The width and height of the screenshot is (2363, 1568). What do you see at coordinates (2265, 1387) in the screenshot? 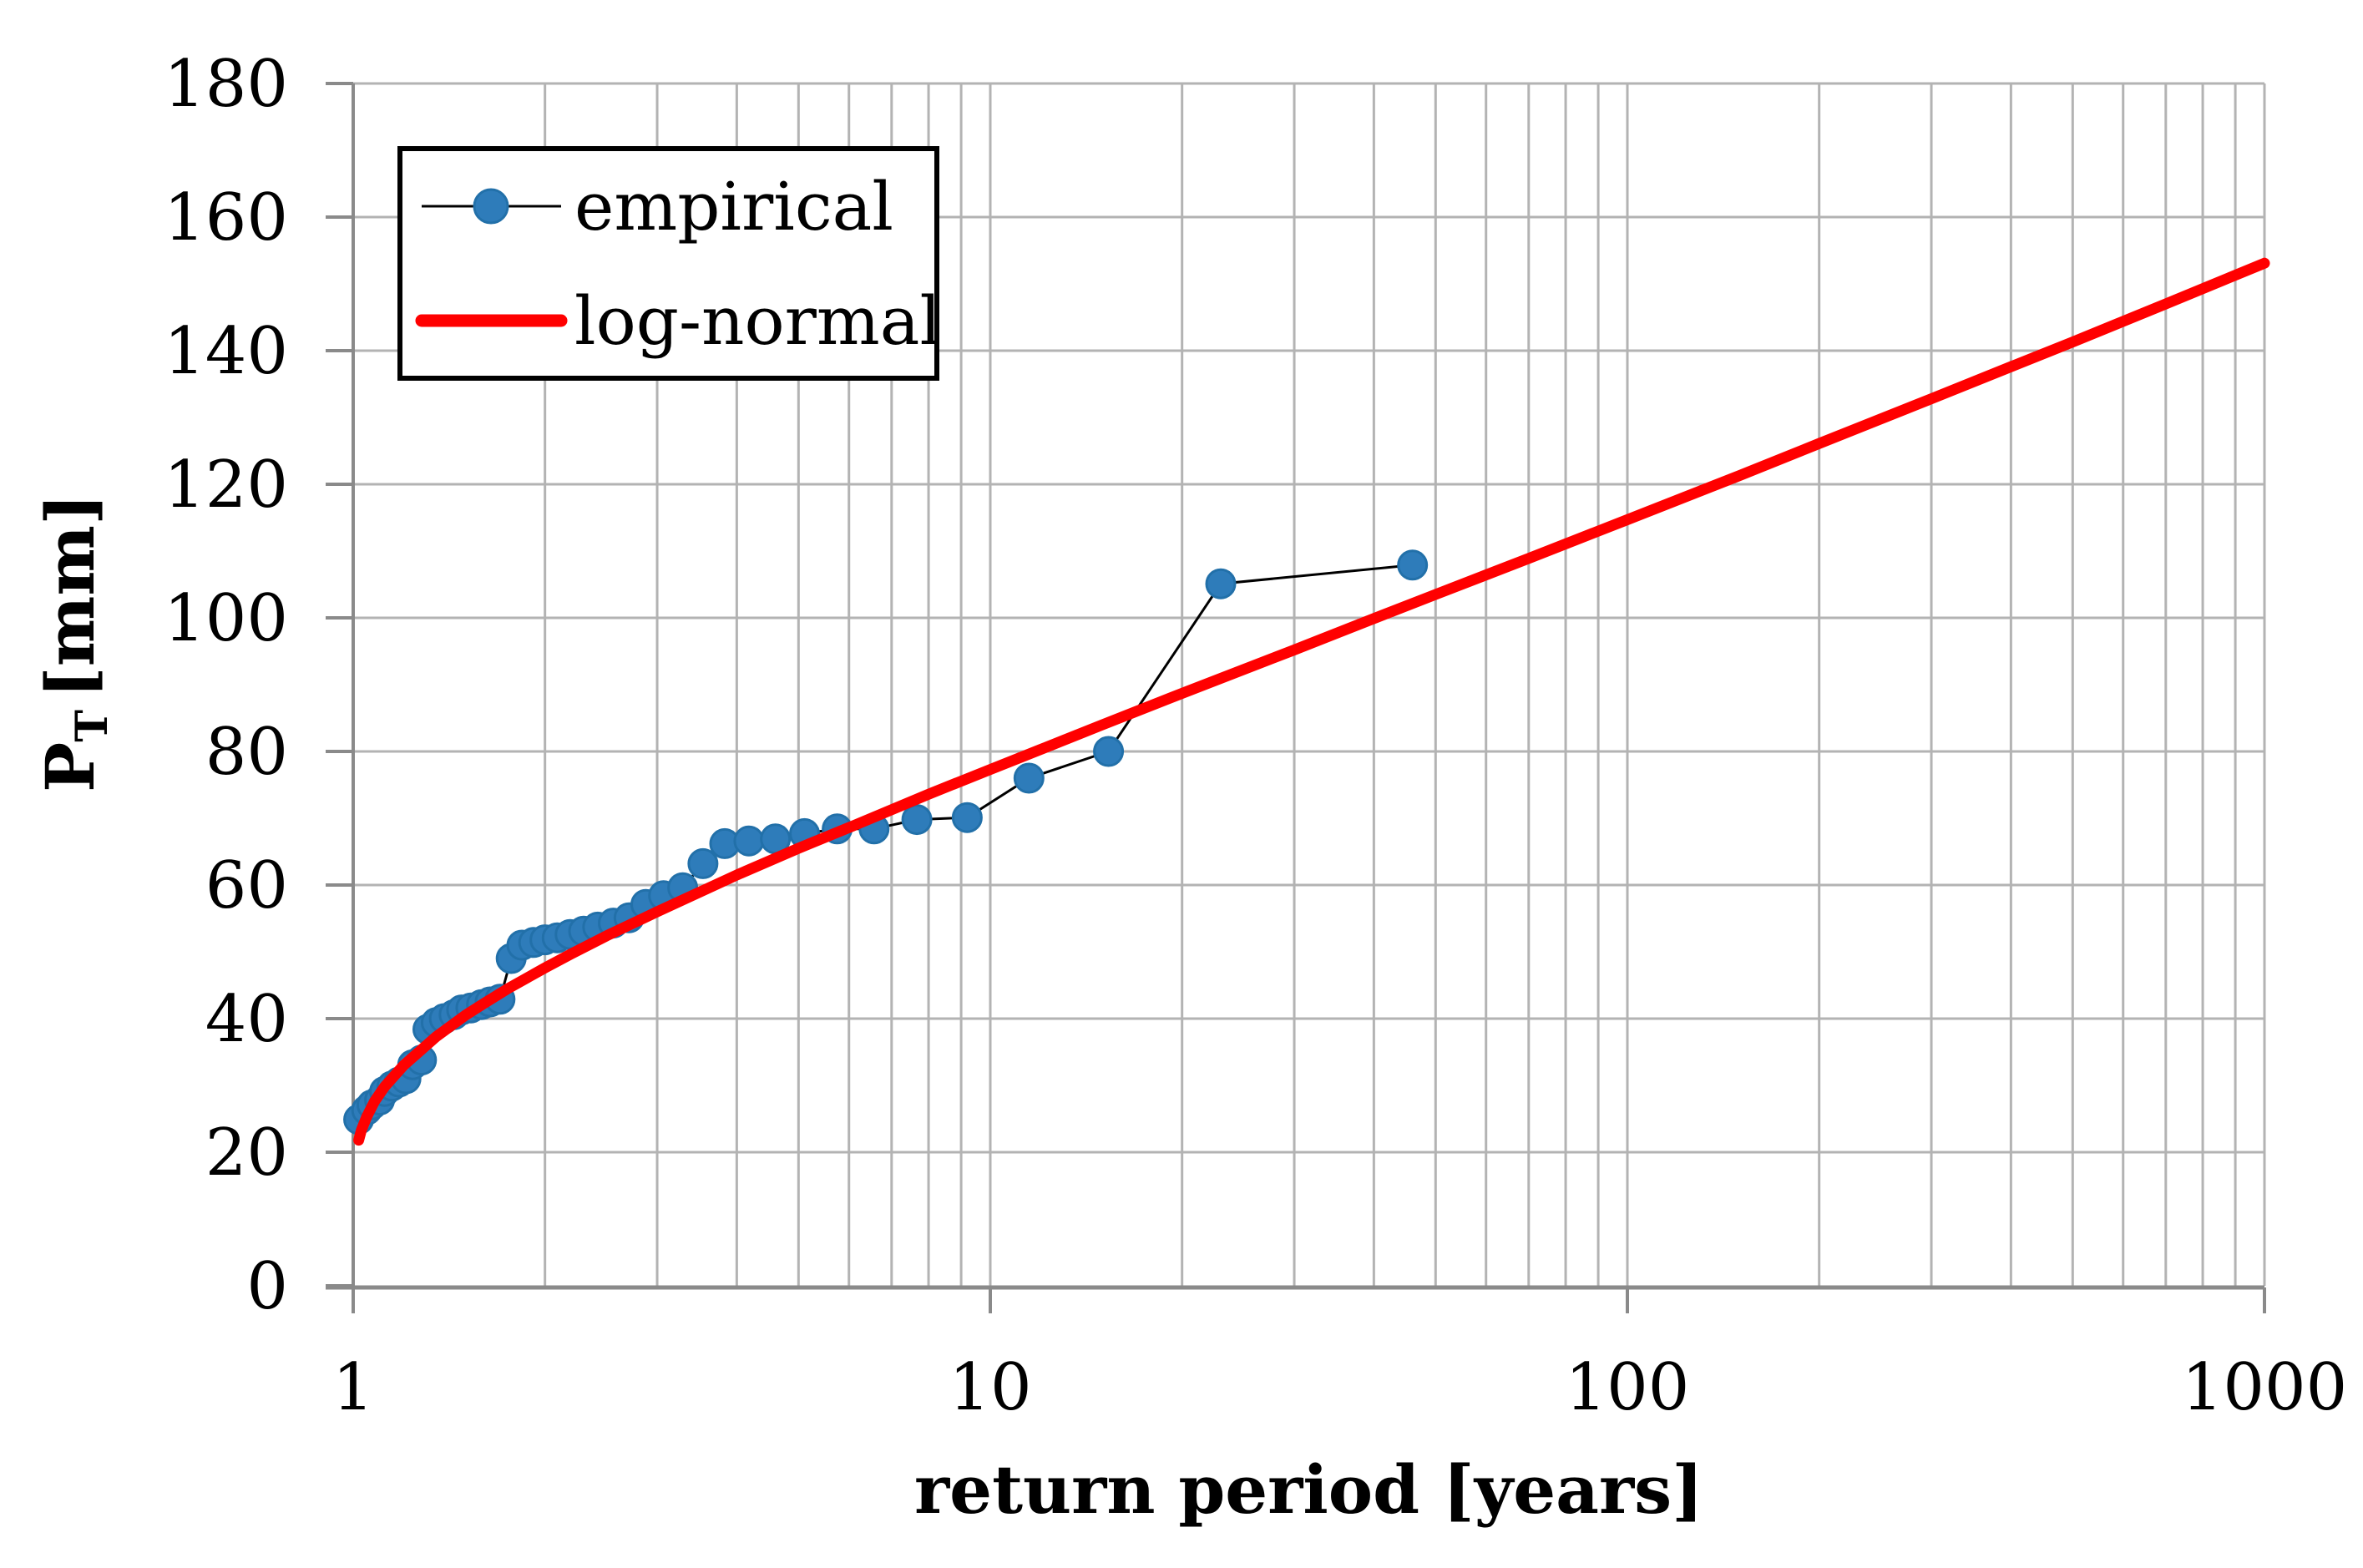
I see `x-tick-label: 1000` at bounding box center [2265, 1387].